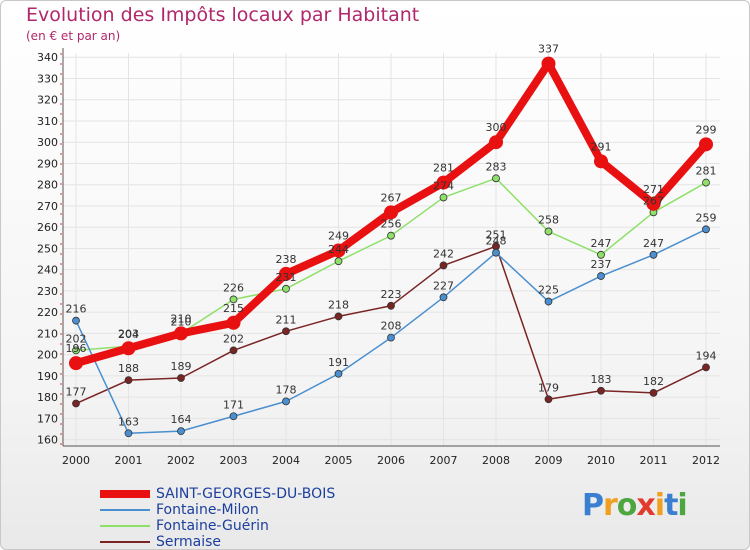  What do you see at coordinates (706, 171) in the screenshot?
I see `data-label-fontaine-gu-rin: 281` at bounding box center [706, 171].